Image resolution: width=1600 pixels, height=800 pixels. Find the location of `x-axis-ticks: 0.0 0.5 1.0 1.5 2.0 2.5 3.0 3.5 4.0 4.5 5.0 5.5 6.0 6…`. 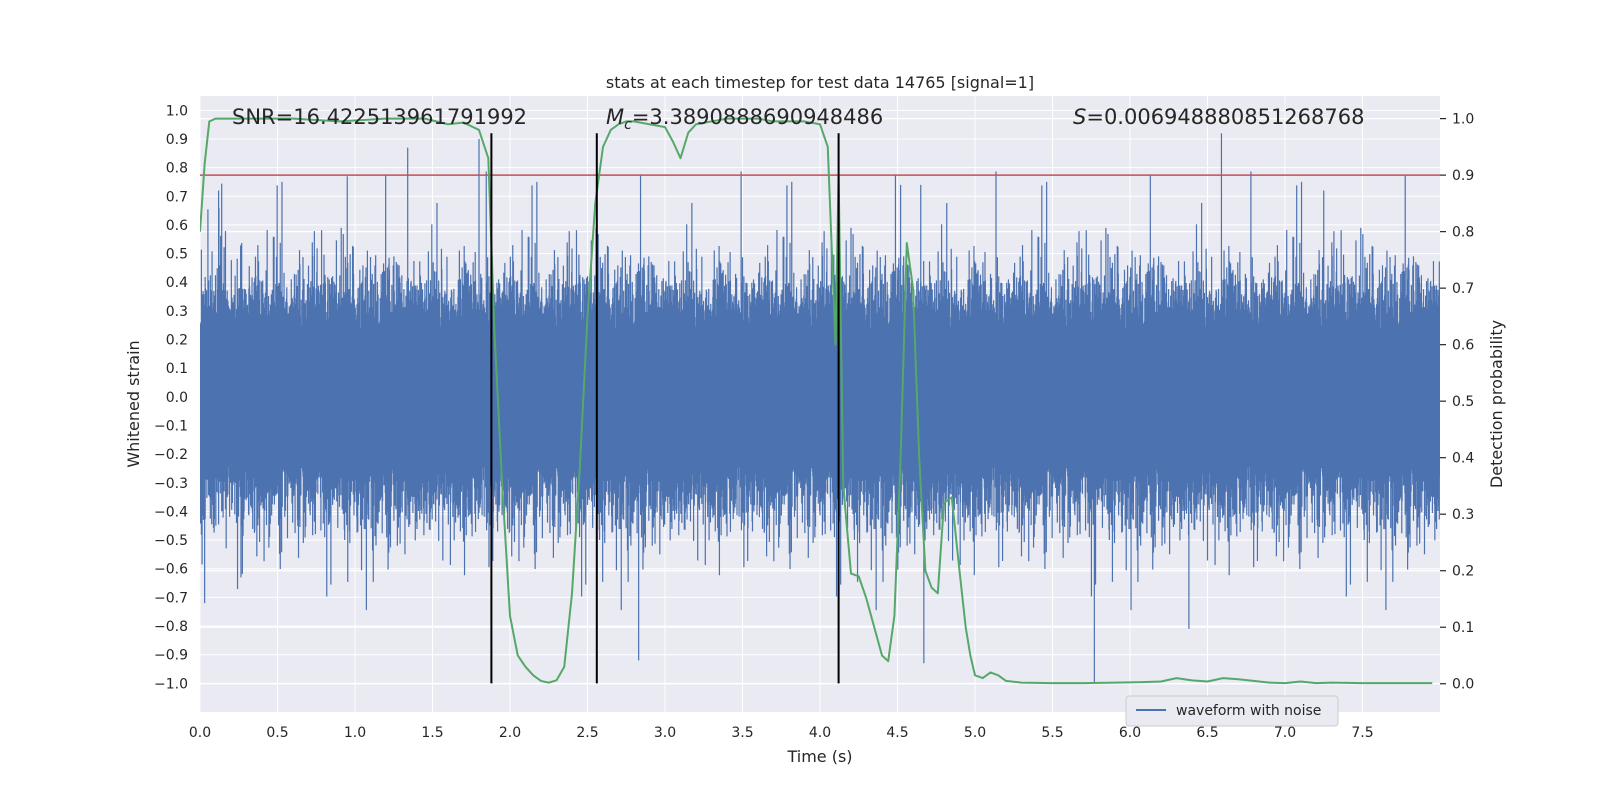

x-axis-ticks: 0.0 0.5 1.0 1.5 2.0 2.5 3.0 3.5 4.0 4.5 5.0 5.5 6.0 6… is located at coordinates (781, 733).